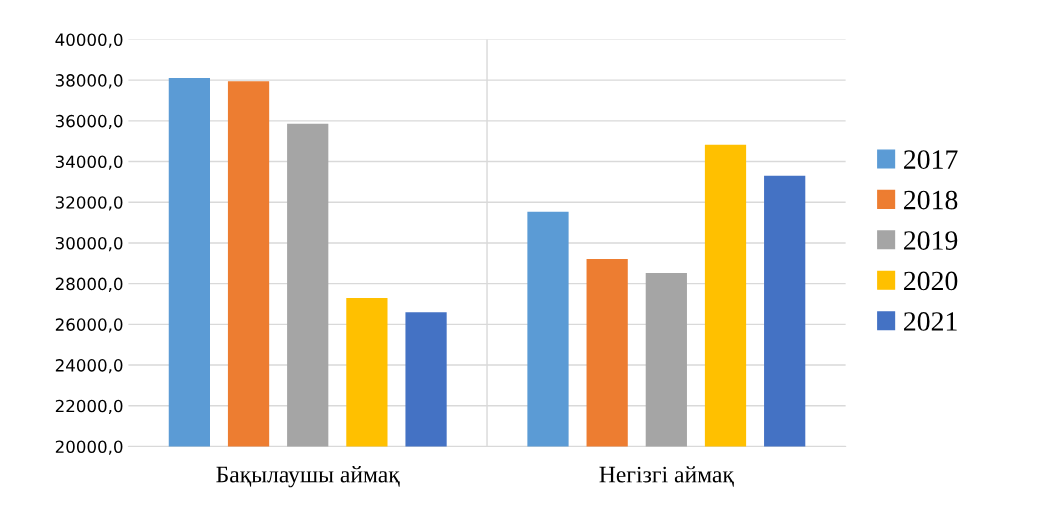 The width and height of the screenshot is (1044, 512). What do you see at coordinates (931, 281) in the screenshot?
I see `legend-label: 2020` at bounding box center [931, 281].